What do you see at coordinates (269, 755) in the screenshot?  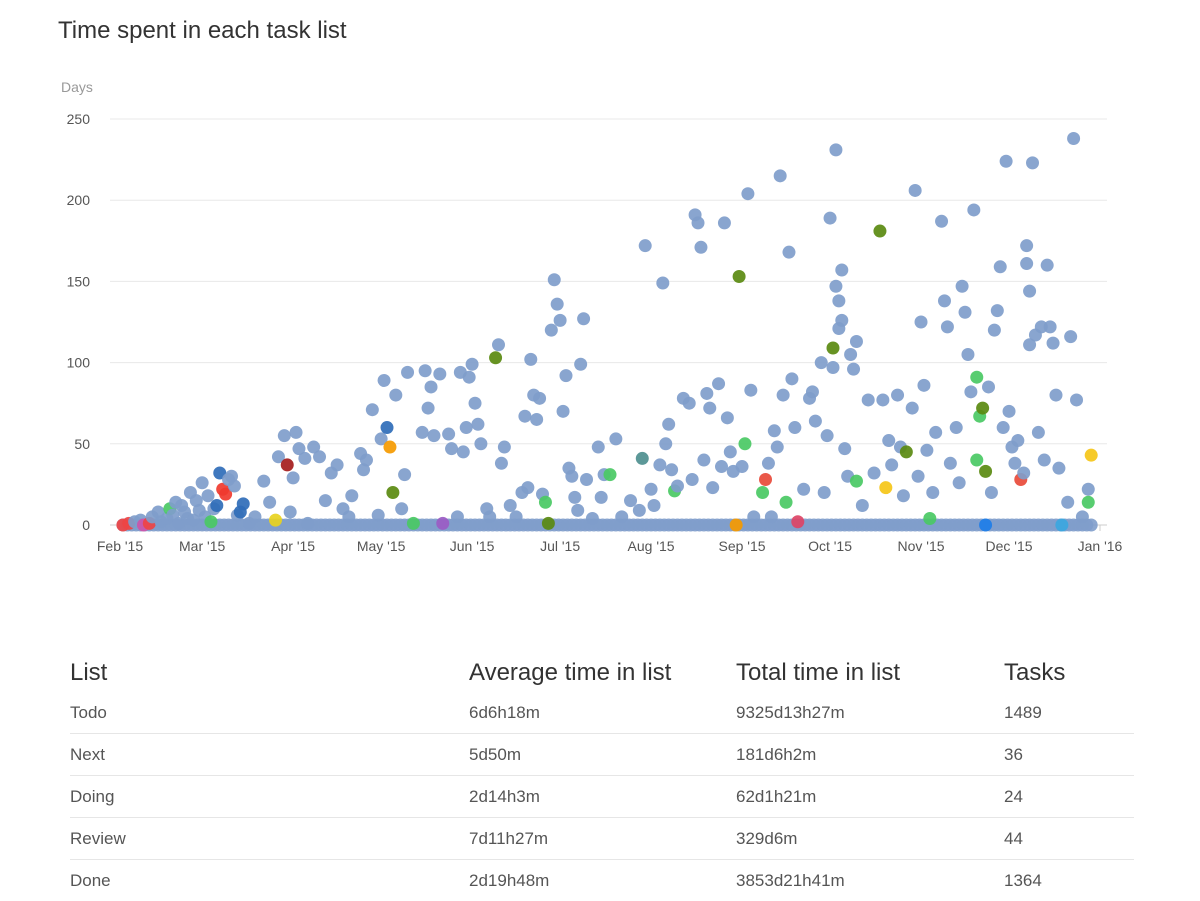 I see `cell-list: Next` at bounding box center [269, 755].